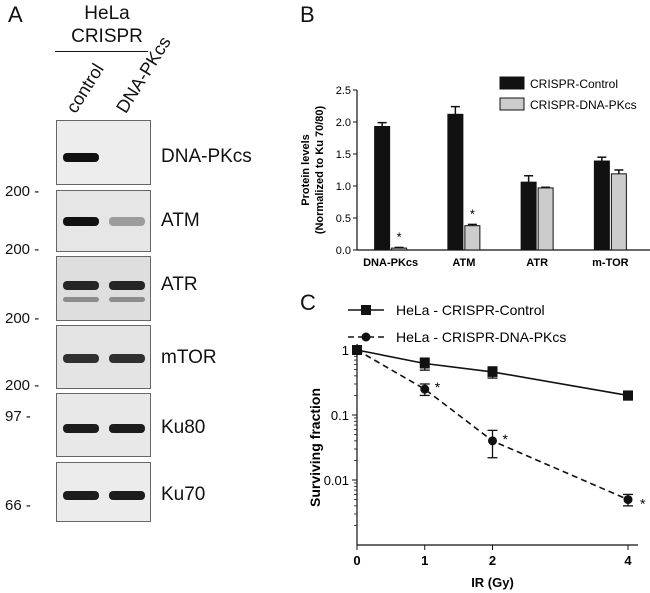 The image size is (650, 593). Describe the element at coordinates (481, 337) in the screenshot. I see `legend-label: HeLa - CRISPR-DNA-PKcs` at that location.